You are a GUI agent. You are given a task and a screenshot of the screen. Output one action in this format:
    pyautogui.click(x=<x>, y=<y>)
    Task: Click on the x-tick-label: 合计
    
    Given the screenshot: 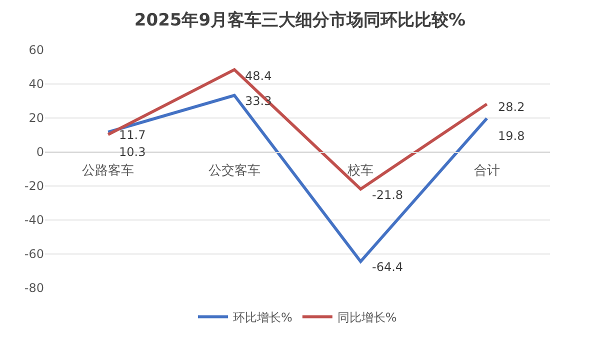 What is the action you would take?
    pyautogui.click(x=487, y=171)
    